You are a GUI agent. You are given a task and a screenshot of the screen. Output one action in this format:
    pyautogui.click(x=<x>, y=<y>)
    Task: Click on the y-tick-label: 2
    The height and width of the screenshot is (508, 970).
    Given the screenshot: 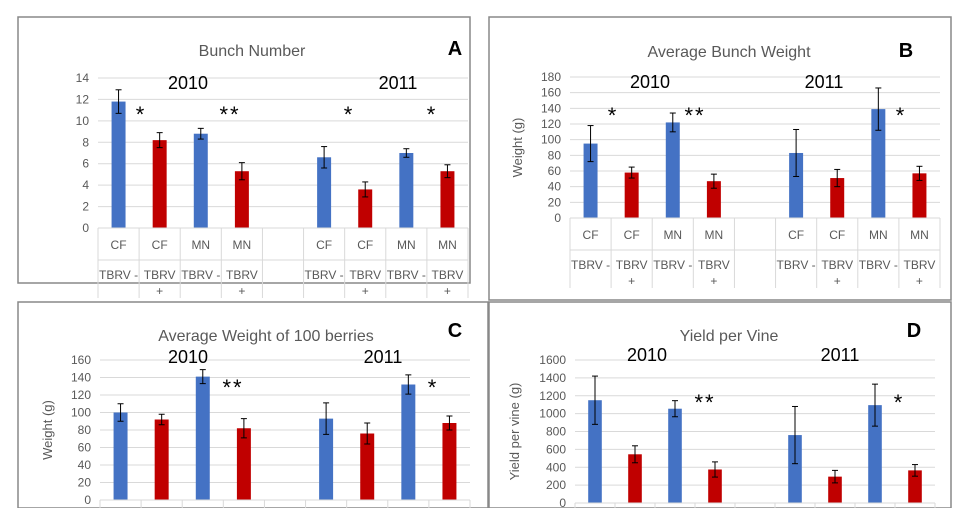 What is the action you would take?
    pyautogui.click(x=85, y=207)
    